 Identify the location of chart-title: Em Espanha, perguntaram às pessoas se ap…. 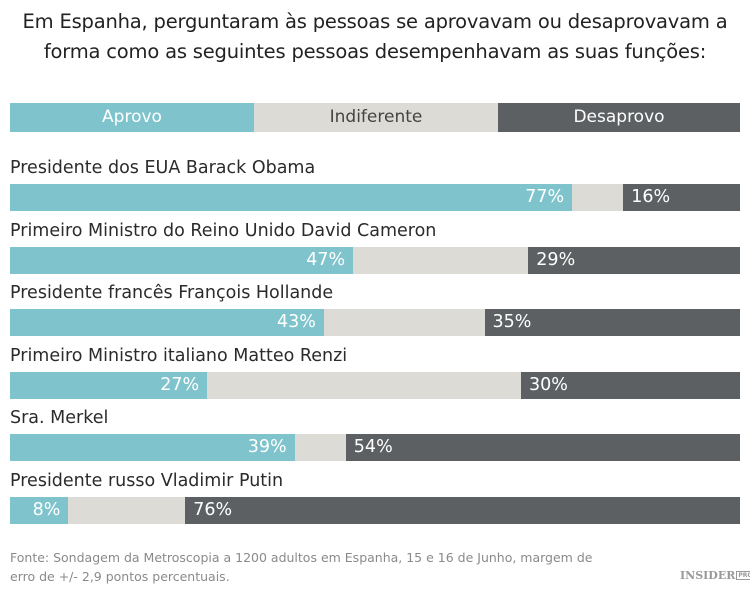
(375, 37).